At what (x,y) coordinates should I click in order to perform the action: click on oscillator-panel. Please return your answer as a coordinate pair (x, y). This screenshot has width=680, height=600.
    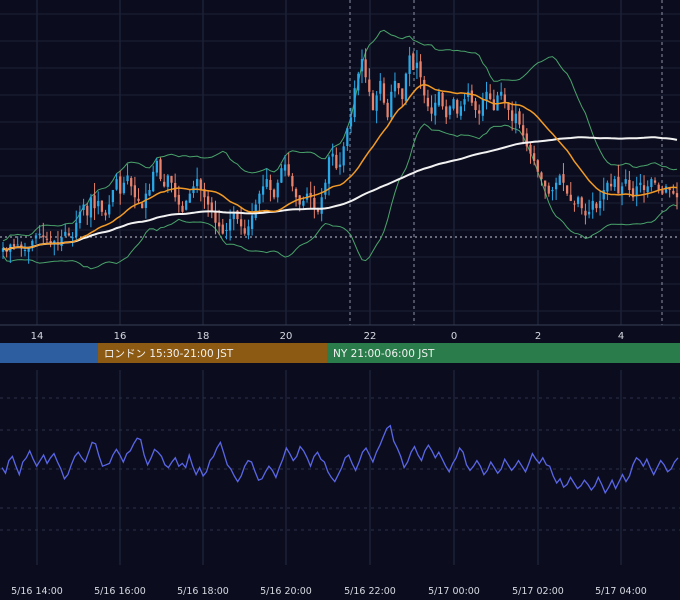
    Looking at the image, I should click on (340, 459).